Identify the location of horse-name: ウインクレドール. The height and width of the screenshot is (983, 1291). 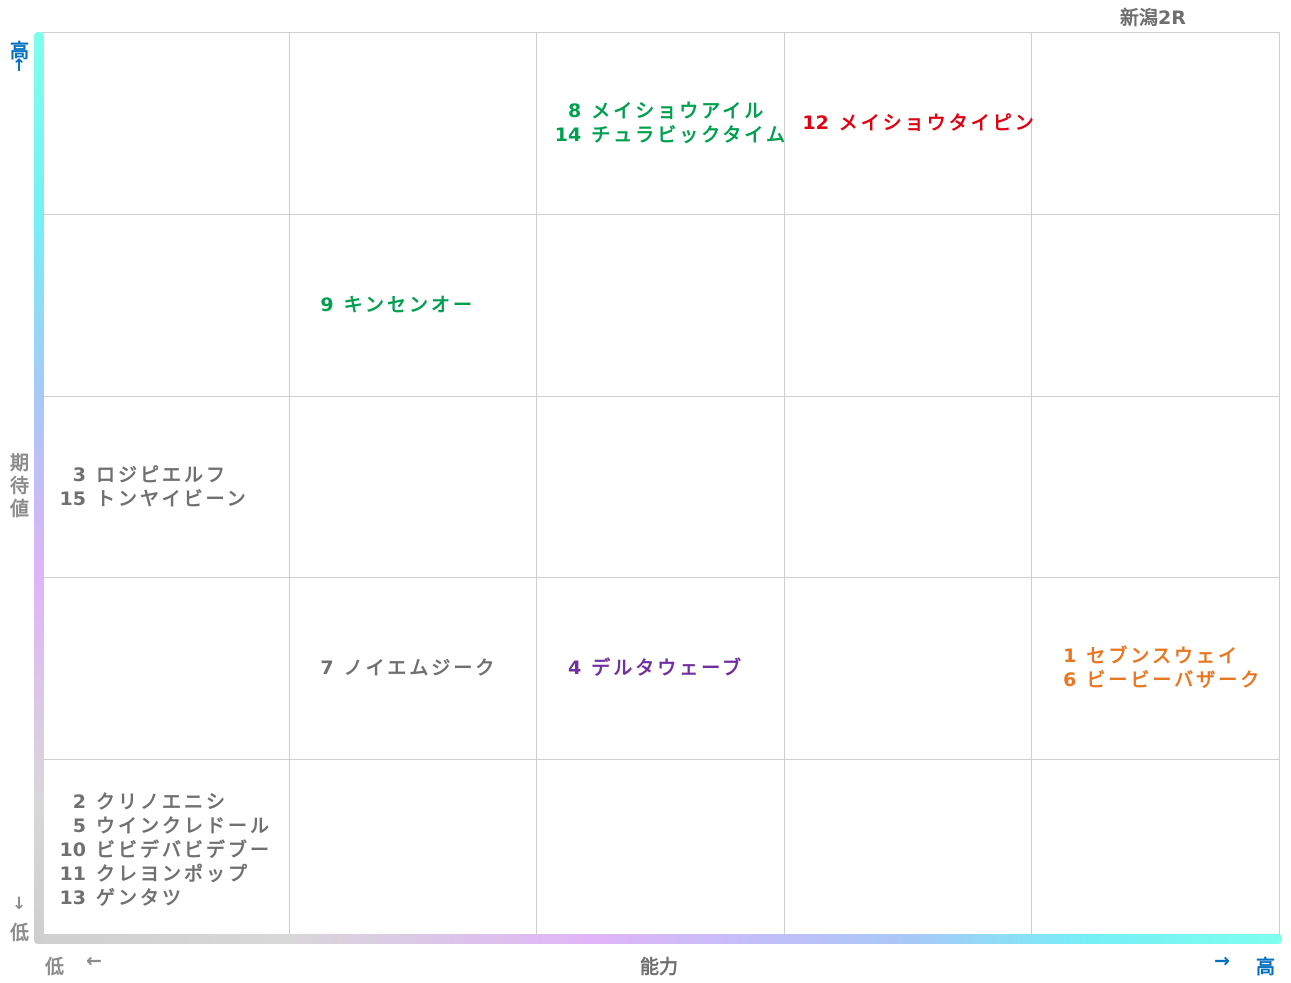
(184, 826).